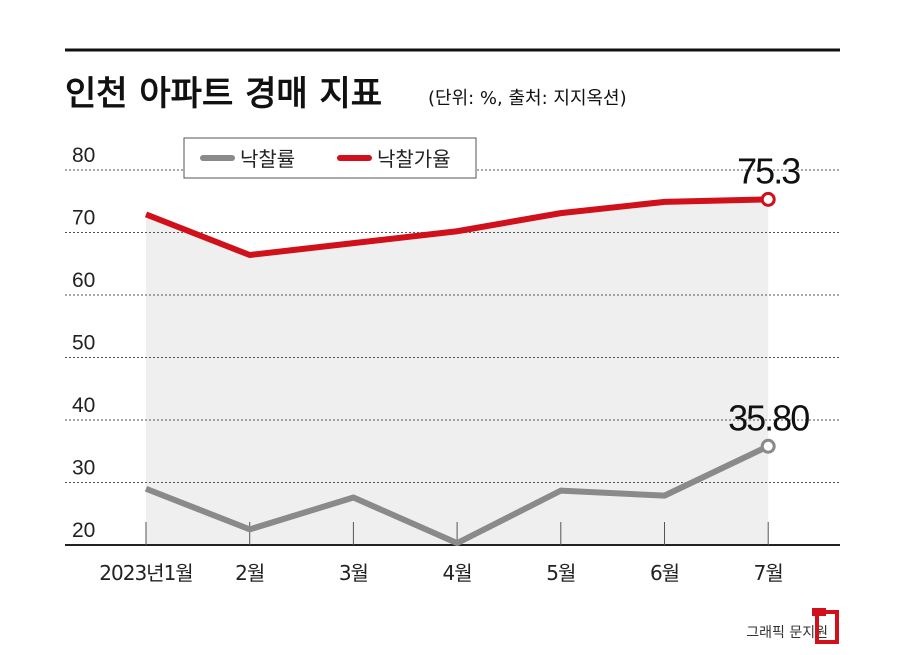  Describe the element at coordinates (768, 170) in the screenshot. I see `end-value-label: 75.3` at that location.